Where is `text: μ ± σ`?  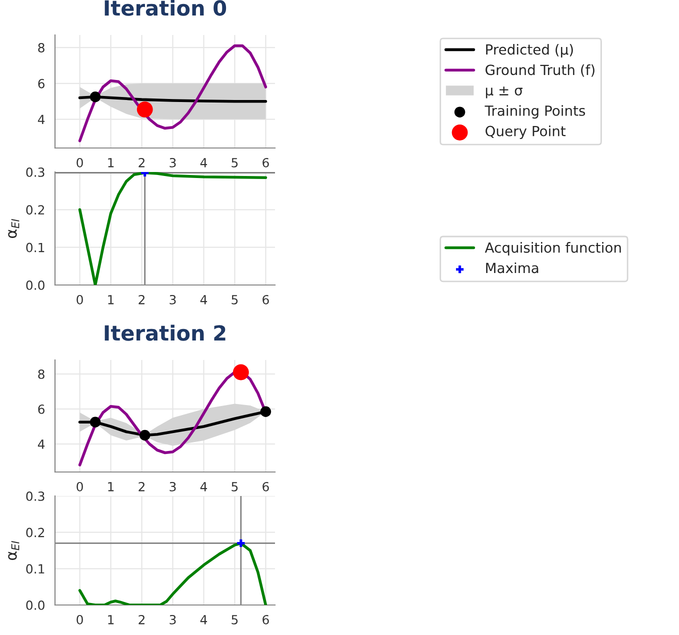 text: μ ± σ is located at coordinates (504, 92).